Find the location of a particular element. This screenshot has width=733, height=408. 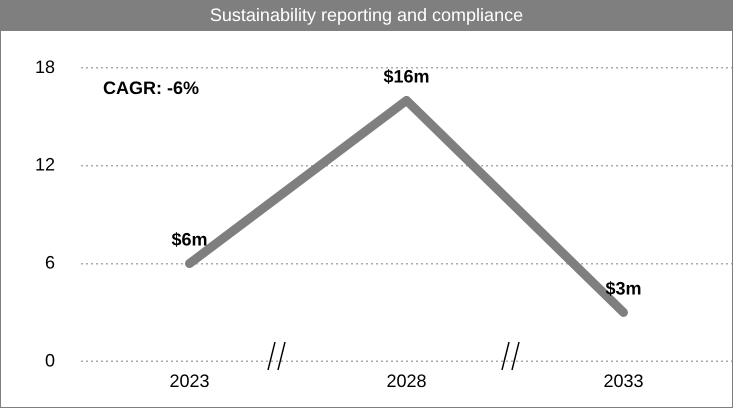

data-label: $16m is located at coordinates (406, 76).